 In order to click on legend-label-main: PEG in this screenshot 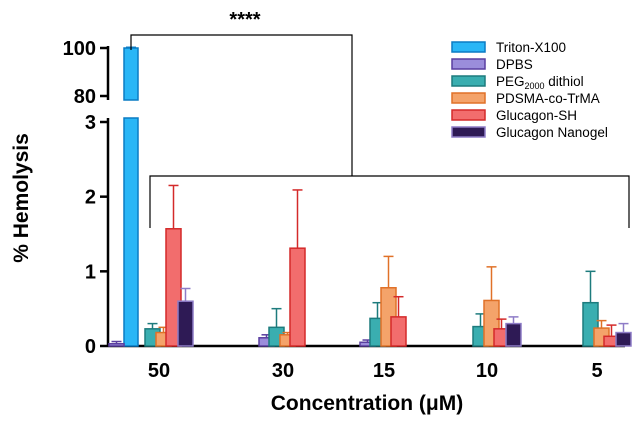, I will do `click(510, 81)`.